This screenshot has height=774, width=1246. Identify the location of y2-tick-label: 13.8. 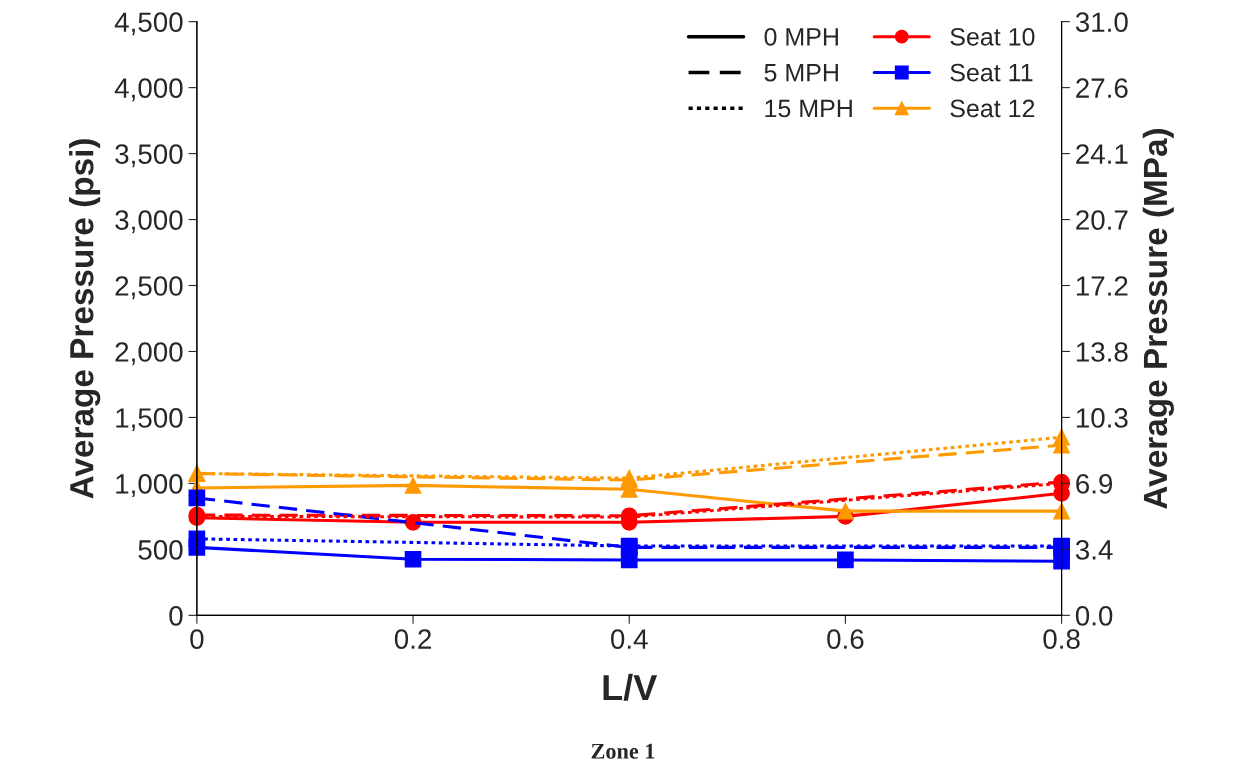
(1102, 352).